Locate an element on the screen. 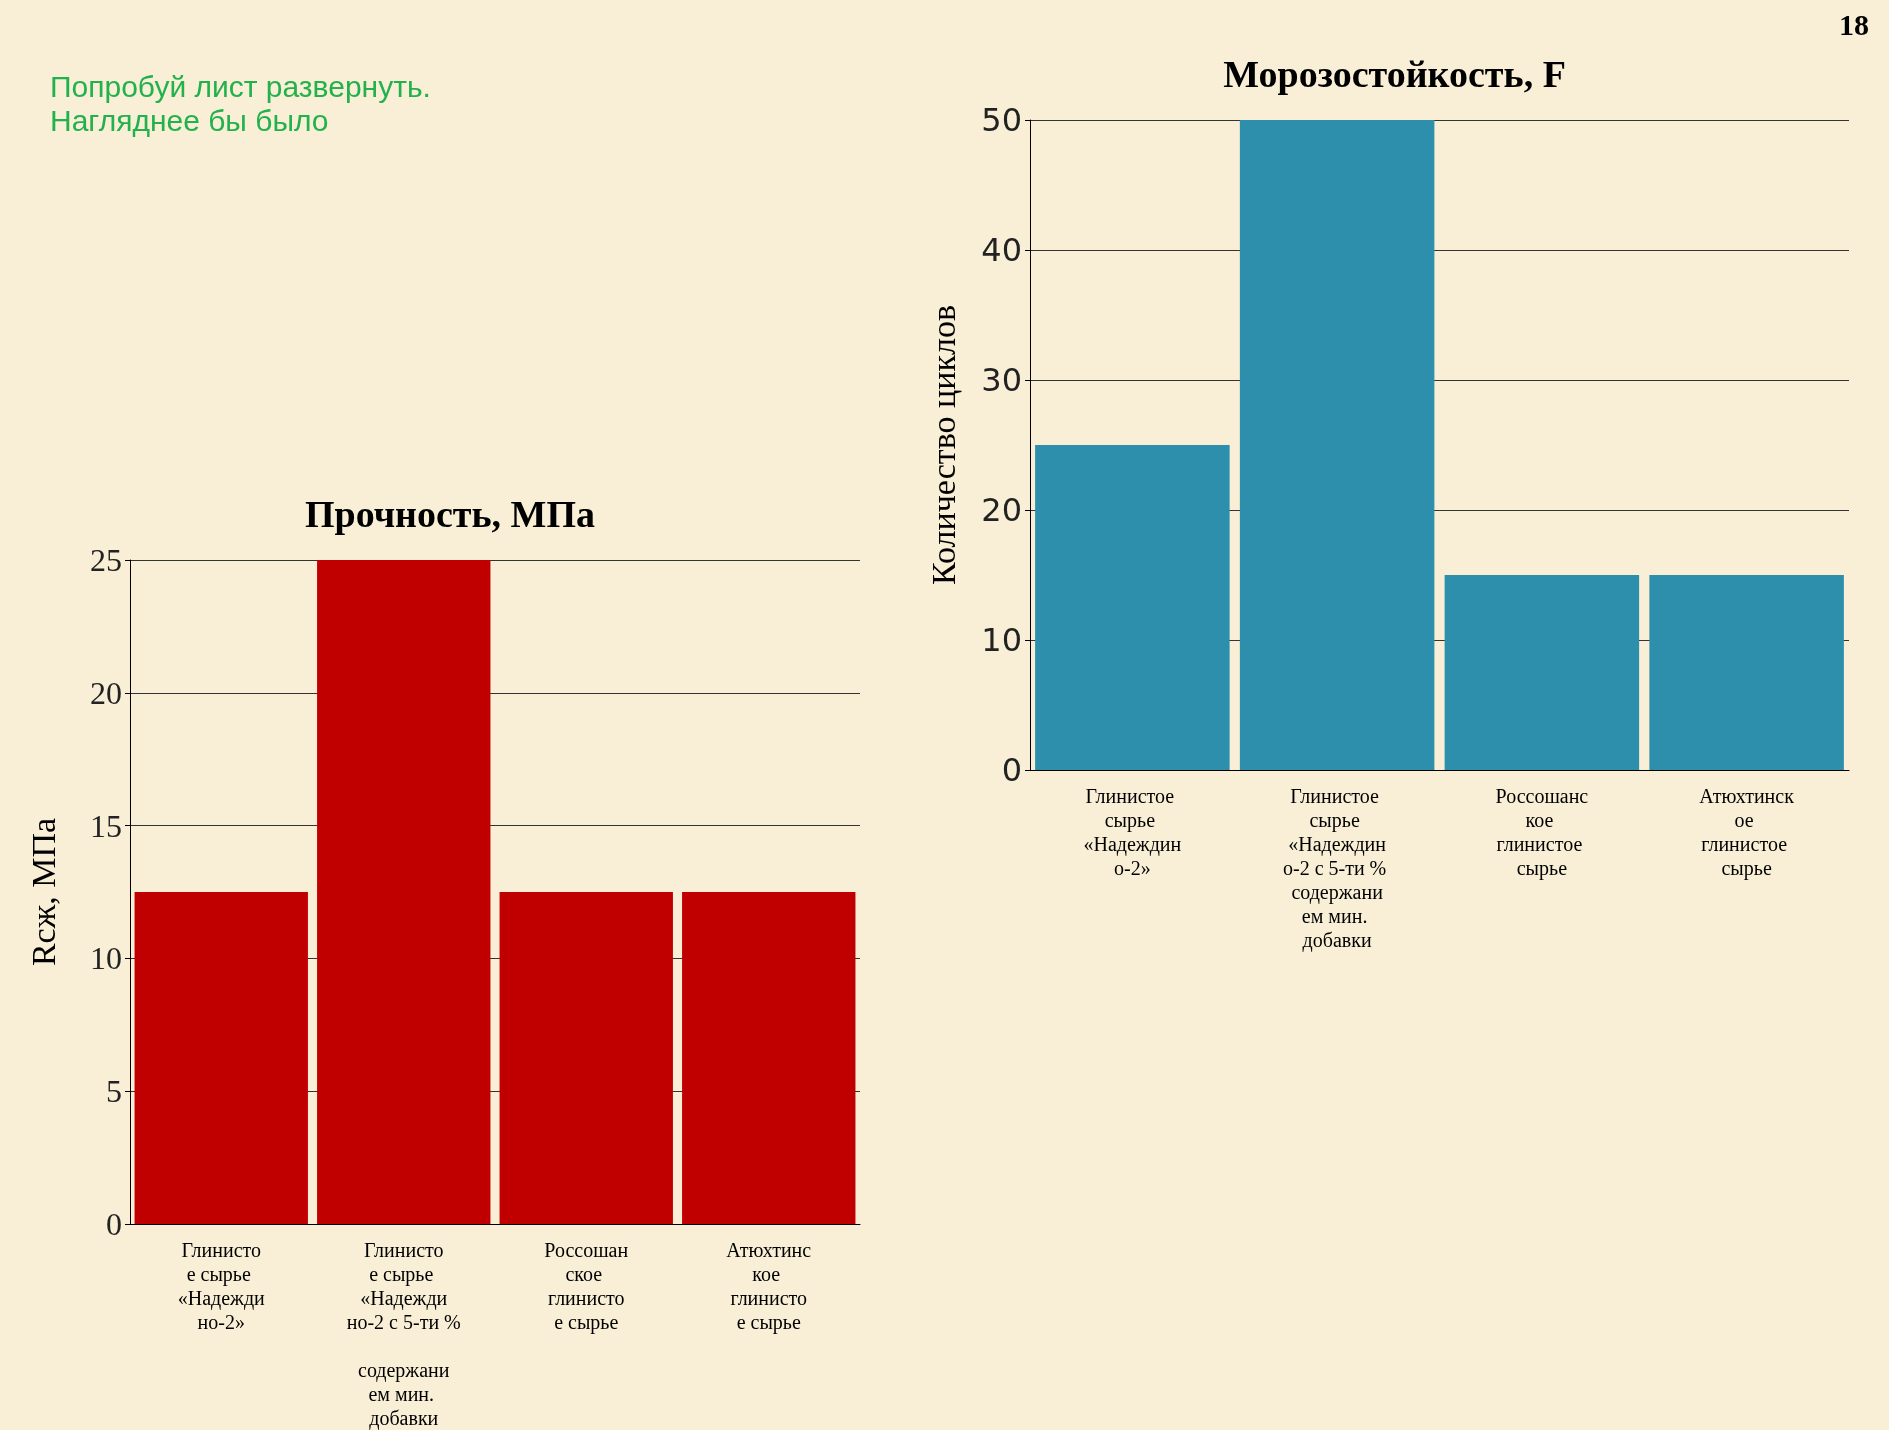 The width and height of the screenshot is (1889, 1430). y-tick-label: 40 is located at coordinates (1001, 250).